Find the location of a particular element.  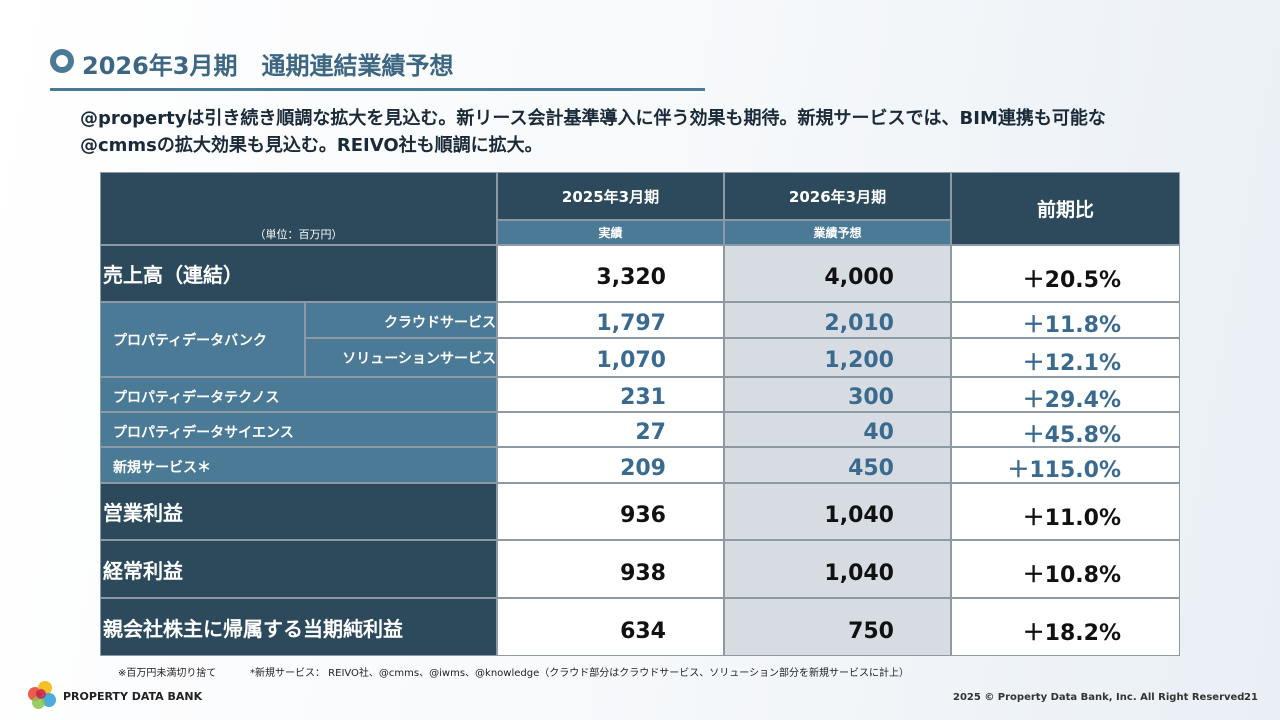

sub-label: クラウドサービス is located at coordinates (401, 320).